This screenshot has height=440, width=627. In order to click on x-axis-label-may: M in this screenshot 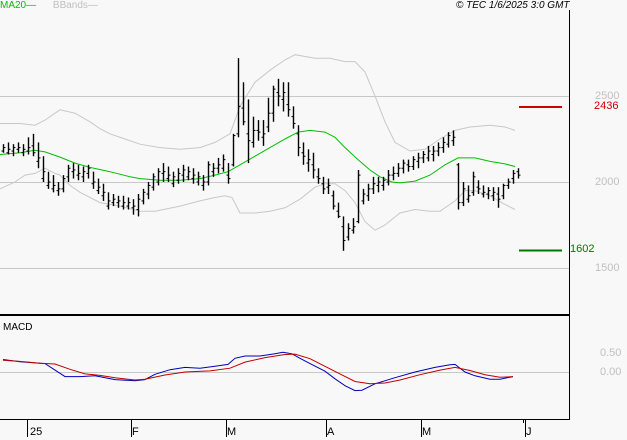, I will do `click(427, 432)`.